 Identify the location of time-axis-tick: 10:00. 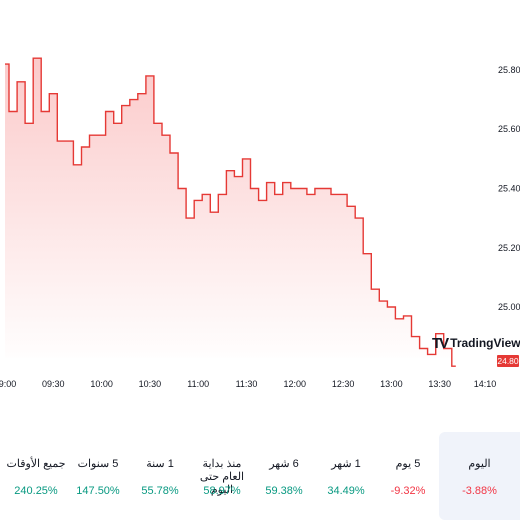
(101, 384).